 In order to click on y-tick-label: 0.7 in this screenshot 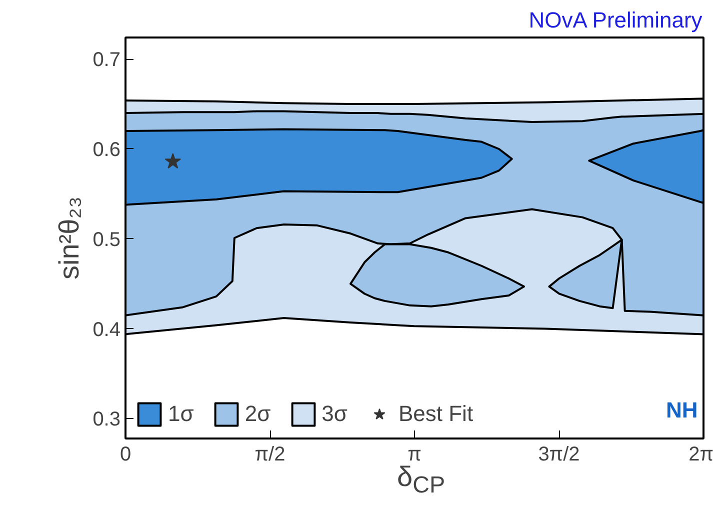, I will do `click(106, 60)`.